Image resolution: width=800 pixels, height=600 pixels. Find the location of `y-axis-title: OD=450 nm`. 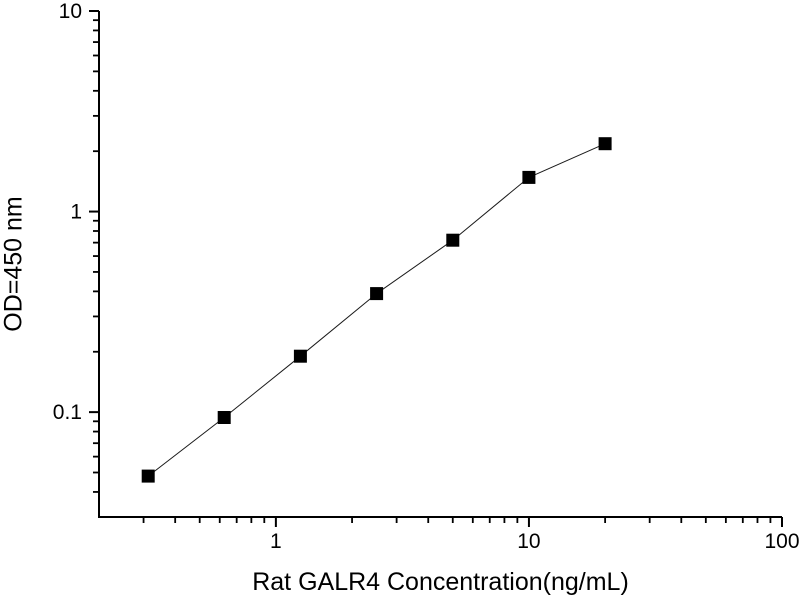

y-axis-title: OD=450 nm is located at coordinates (14, 264).